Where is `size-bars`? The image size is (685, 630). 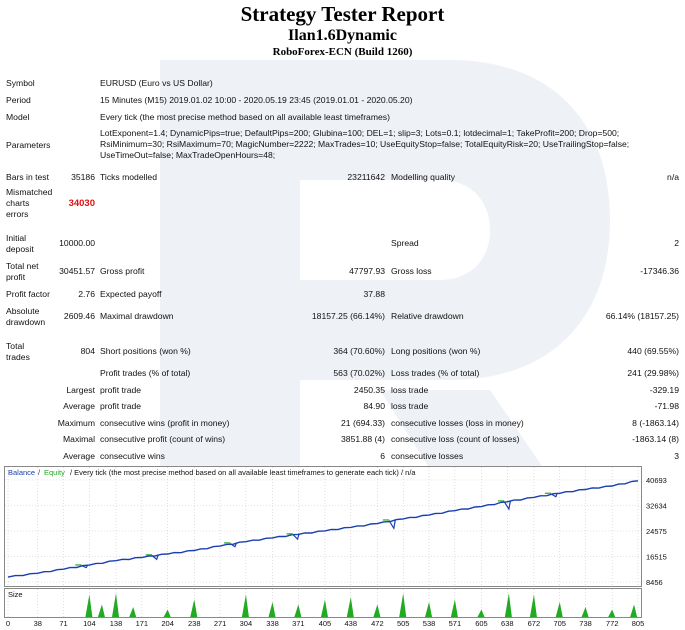 size-bars is located at coordinates (361, 605).